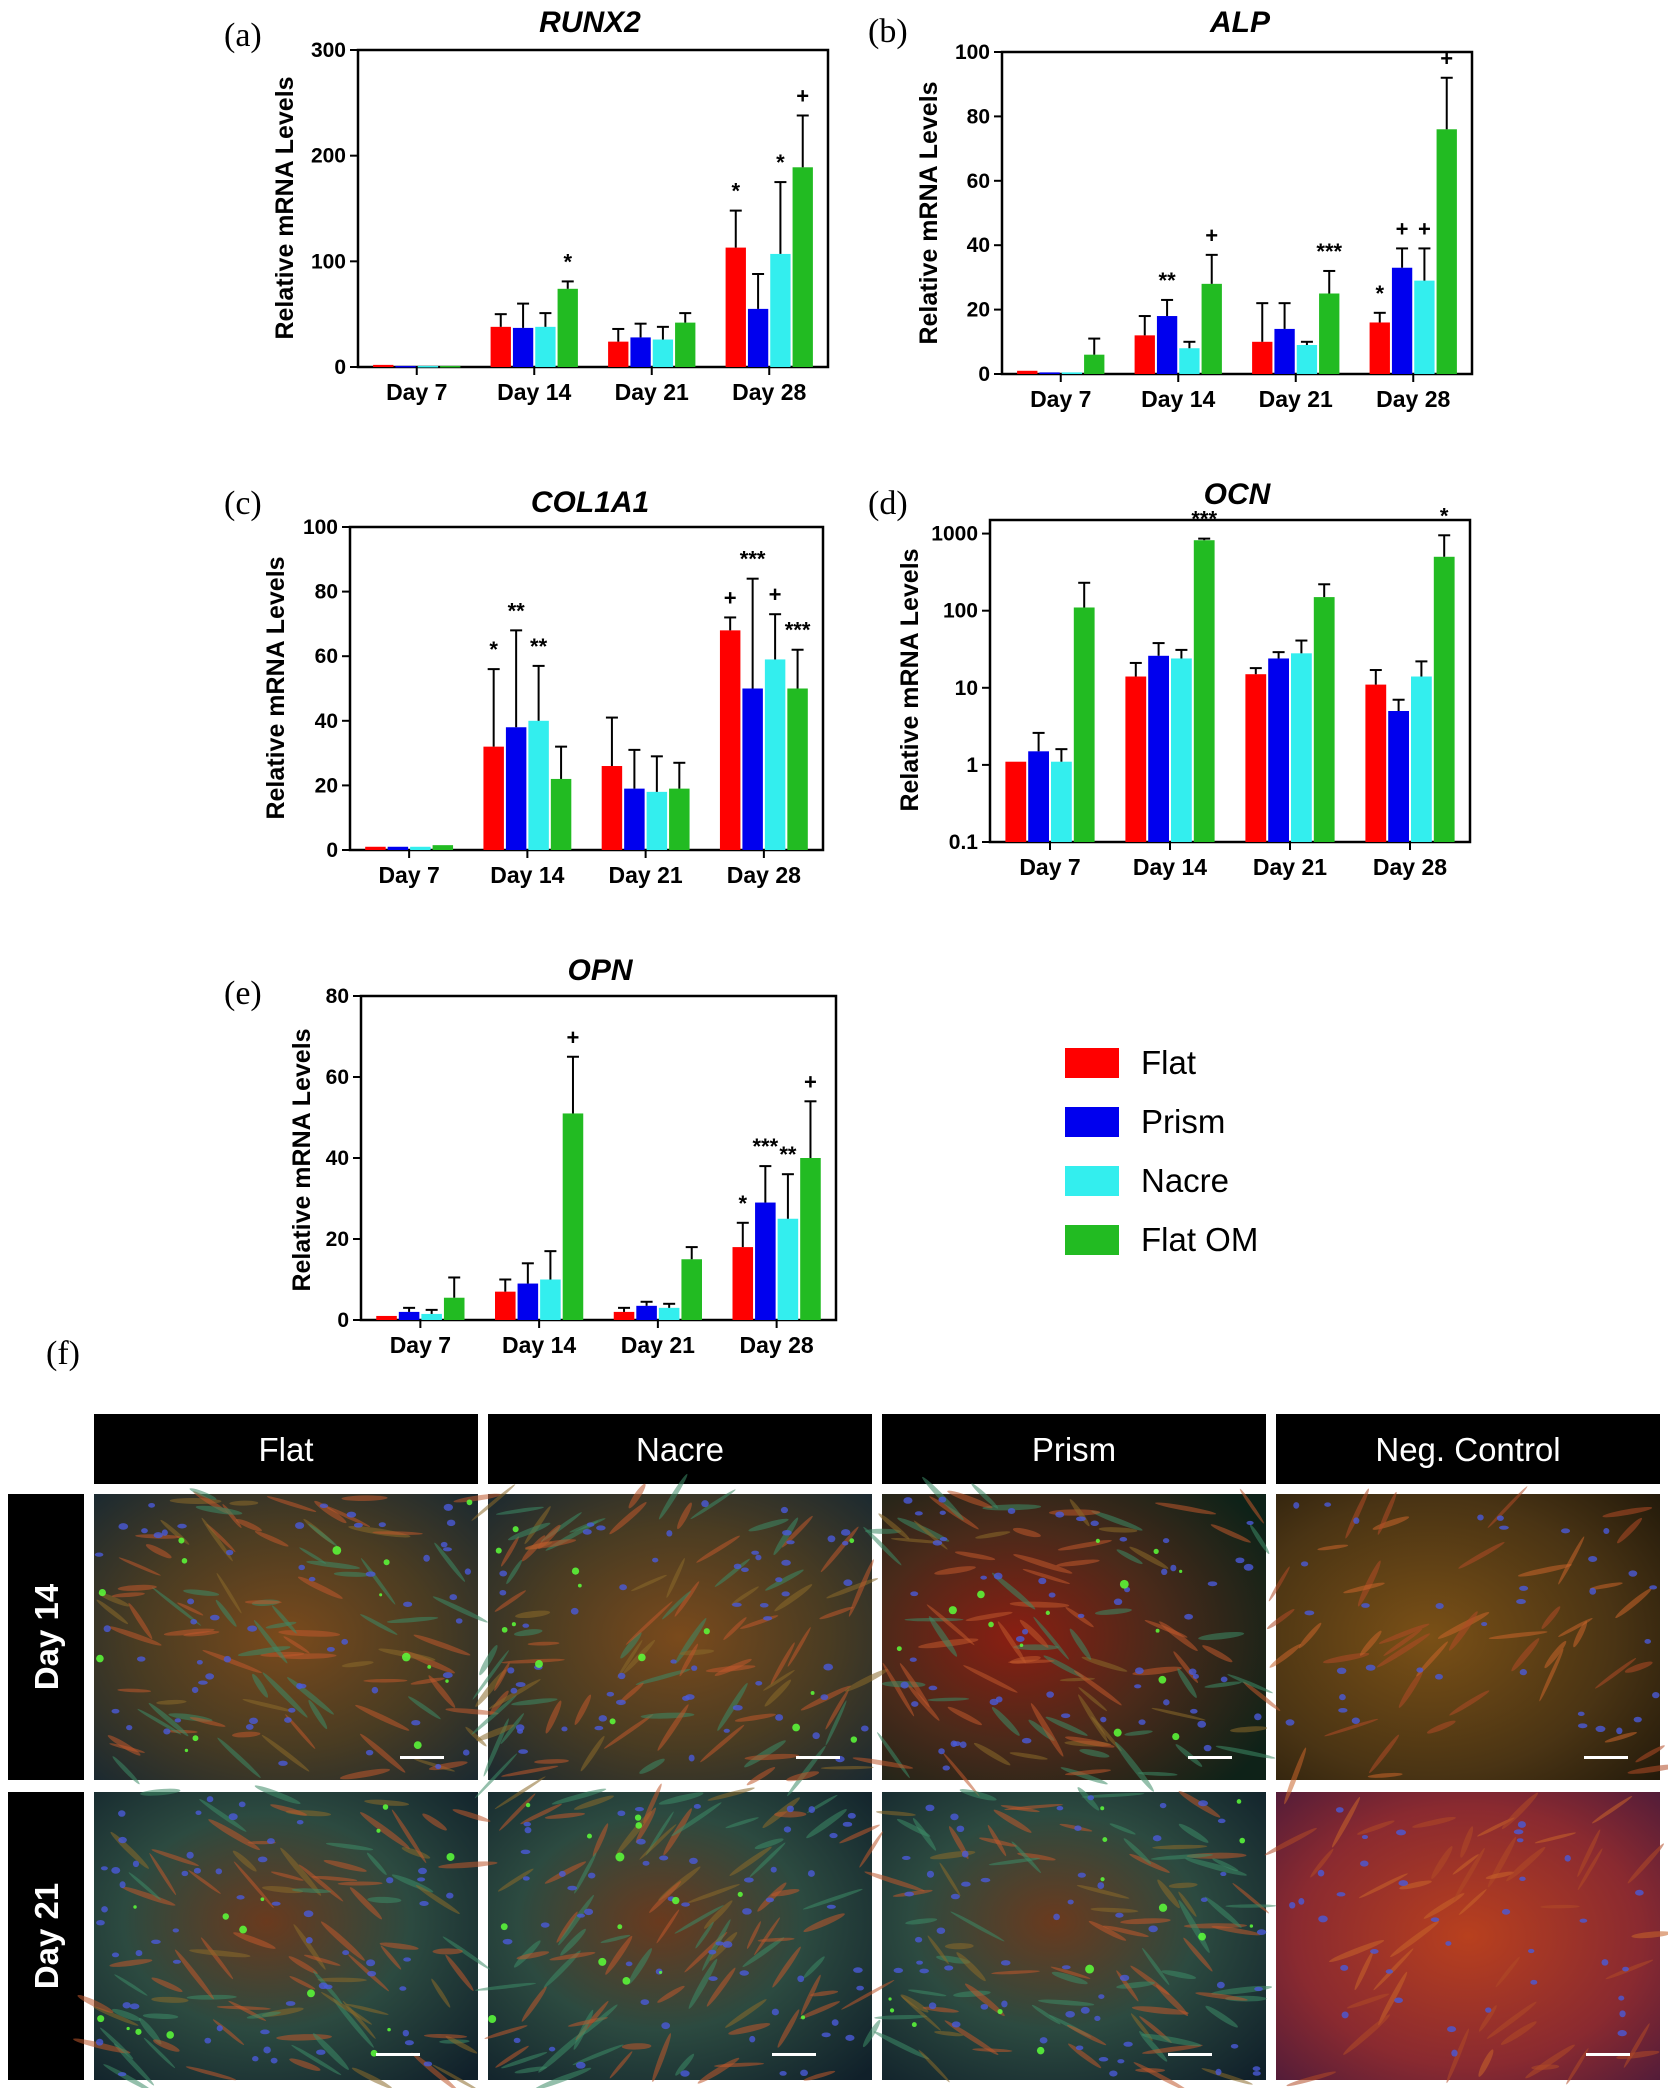  What do you see at coordinates (1238, 494) in the screenshot?
I see `chart-title-d: OCN` at bounding box center [1238, 494].